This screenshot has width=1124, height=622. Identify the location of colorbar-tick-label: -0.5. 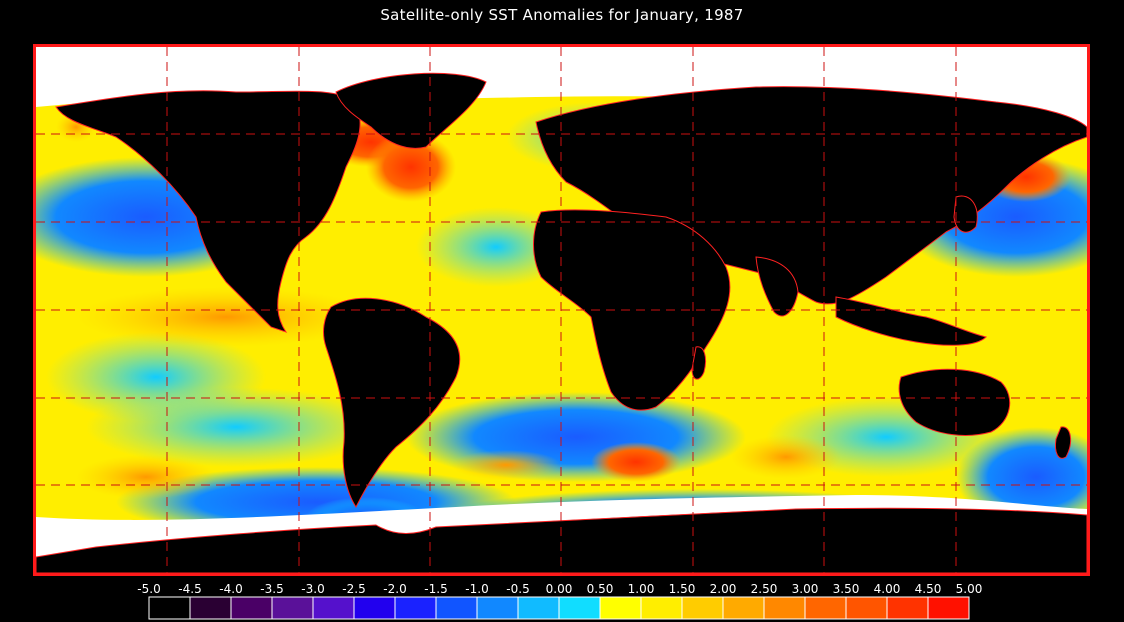
(518, 589).